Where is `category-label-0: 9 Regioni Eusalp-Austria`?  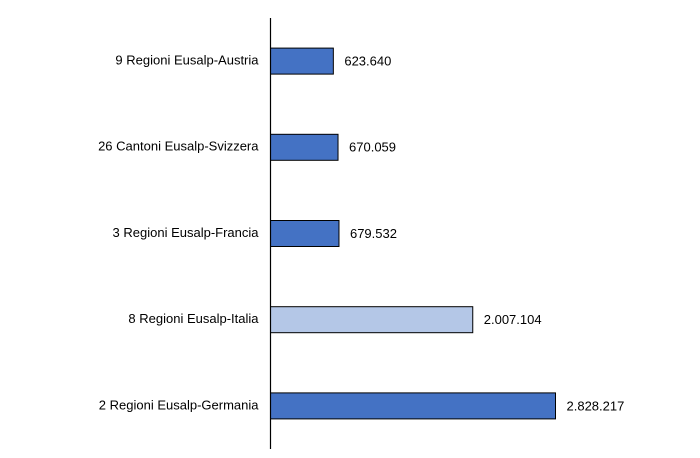 category-label-0: 9 Regioni Eusalp-Austria is located at coordinates (187, 60).